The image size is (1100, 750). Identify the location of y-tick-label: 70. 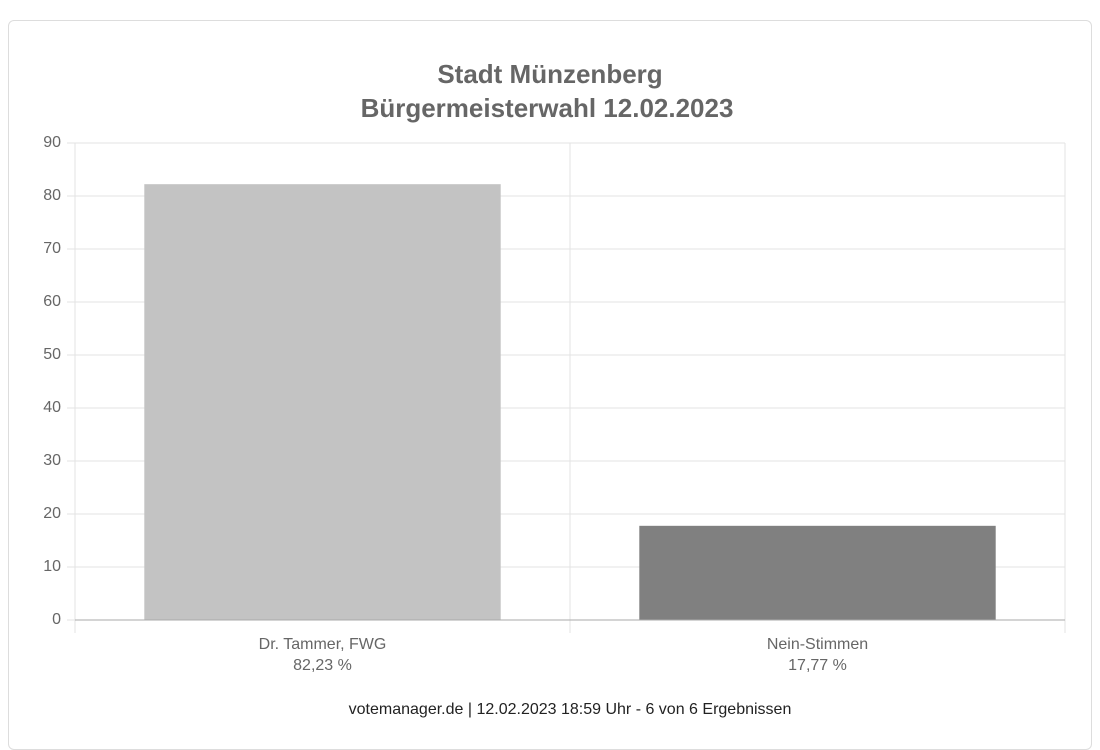
(52, 248).